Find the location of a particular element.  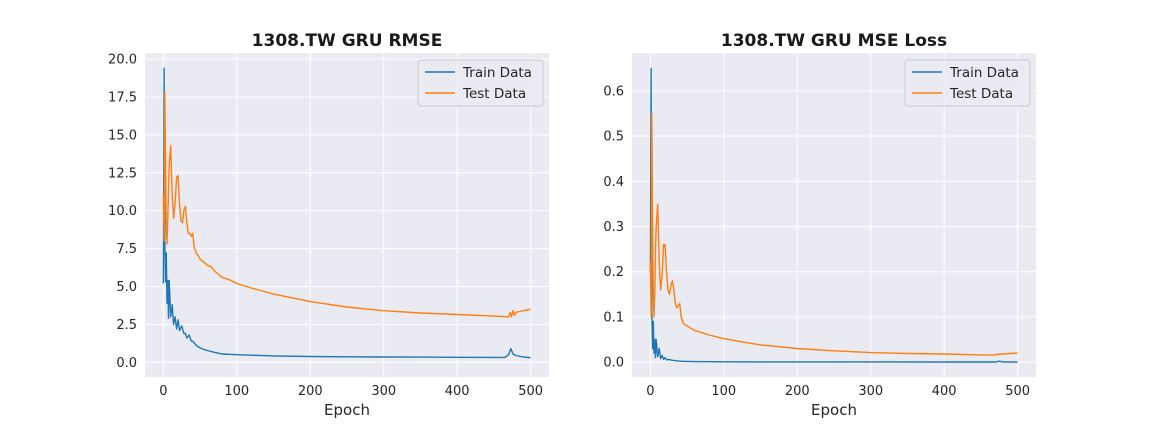

y-tick-label: 10.0 is located at coordinates (122, 211).